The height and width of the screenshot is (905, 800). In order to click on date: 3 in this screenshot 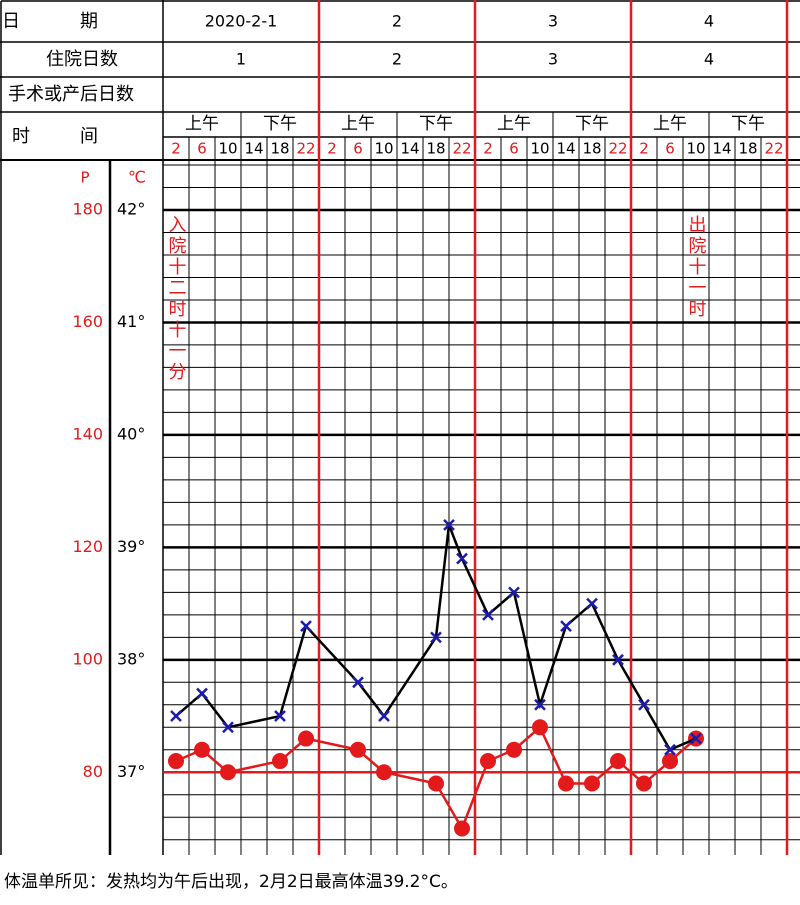, I will do `click(553, 21)`.